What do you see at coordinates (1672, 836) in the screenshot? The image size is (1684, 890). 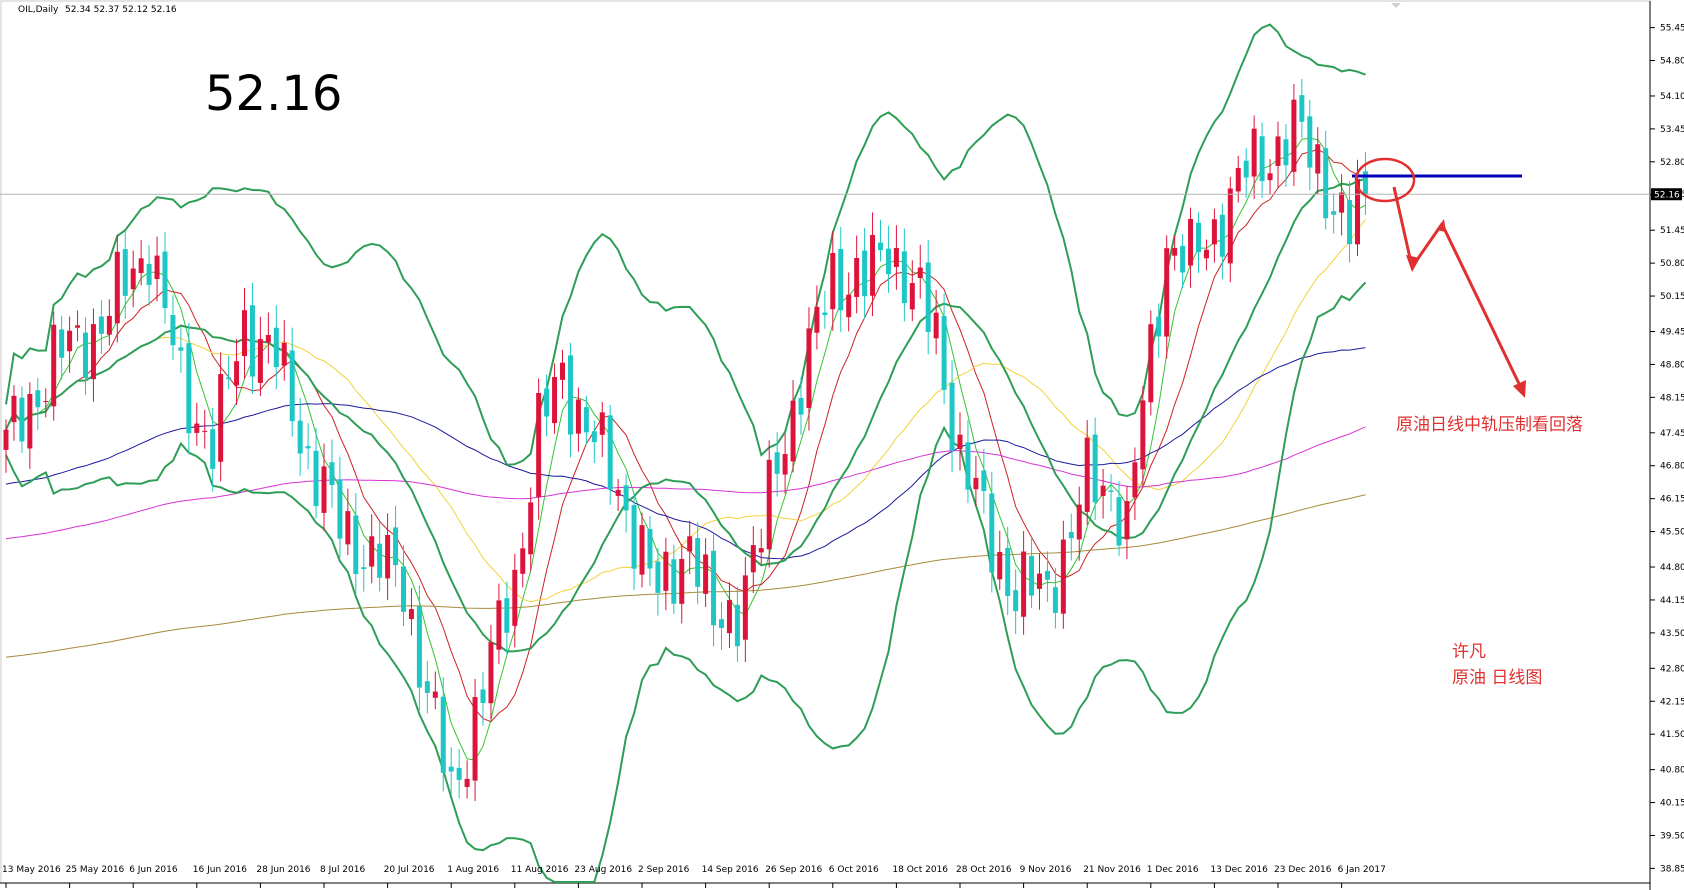 I see `price-tick-label: 39.50` at bounding box center [1672, 836].